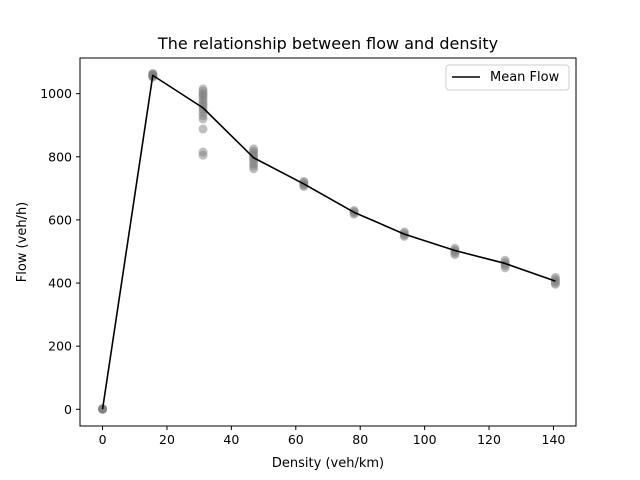 Image resolution: width=640 pixels, height=480 pixels. I want to click on x-tick-label: 120, so click(489, 439).